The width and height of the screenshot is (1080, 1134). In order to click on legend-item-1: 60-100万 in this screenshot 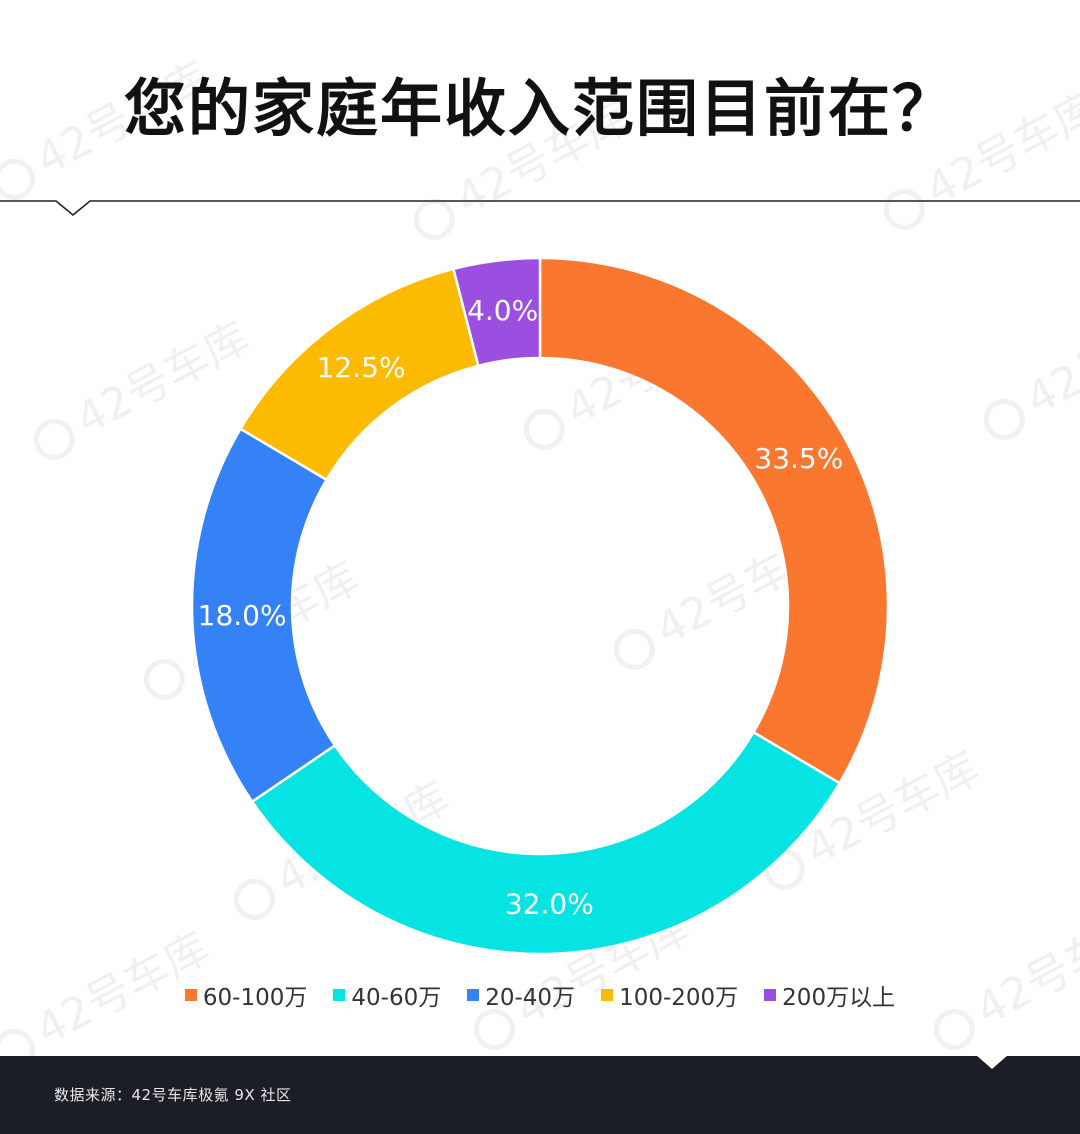, I will do `click(246, 995)`.